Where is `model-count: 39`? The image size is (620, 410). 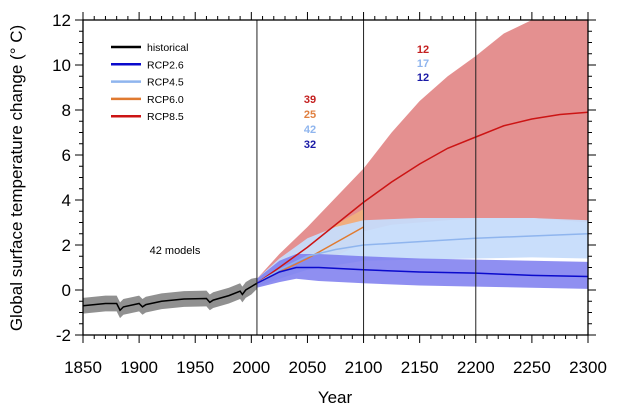
model-count: 39 is located at coordinates (310, 100).